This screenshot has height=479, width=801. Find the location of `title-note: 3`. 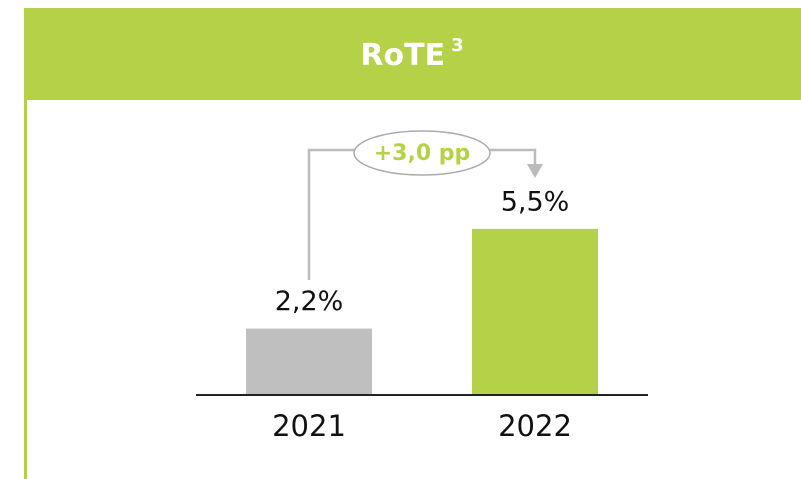

title-note: 3 is located at coordinates (457, 45).